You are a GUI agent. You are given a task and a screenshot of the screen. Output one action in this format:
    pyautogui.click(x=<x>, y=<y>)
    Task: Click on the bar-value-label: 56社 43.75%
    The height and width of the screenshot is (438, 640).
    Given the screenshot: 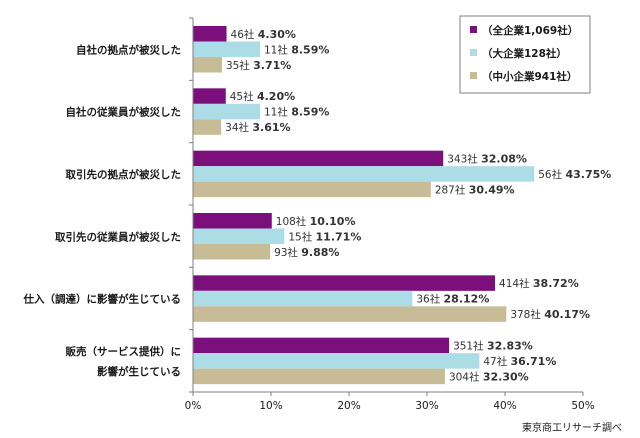 What is the action you would take?
    pyautogui.click(x=574, y=174)
    